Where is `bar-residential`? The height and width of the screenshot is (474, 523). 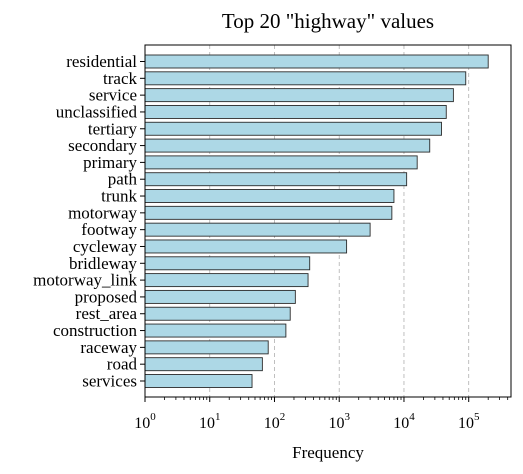
bar-residential is located at coordinates (316, 61).